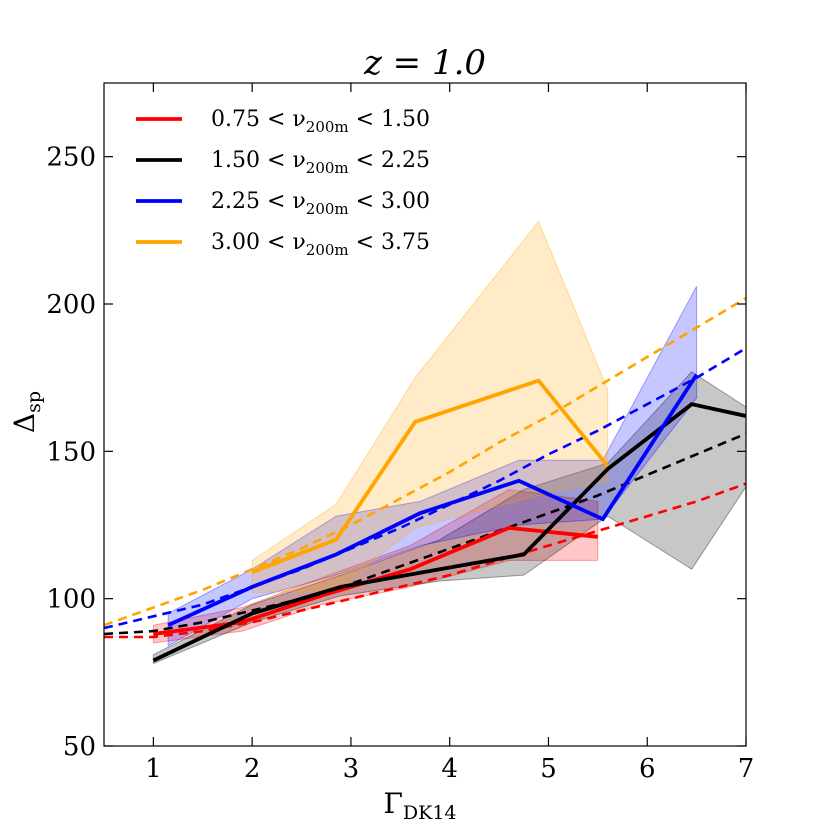  What do you see at coordinates (351, 769) in the screenshot?
I see `x-tick-label: 3` at bounding box center [351, 769].